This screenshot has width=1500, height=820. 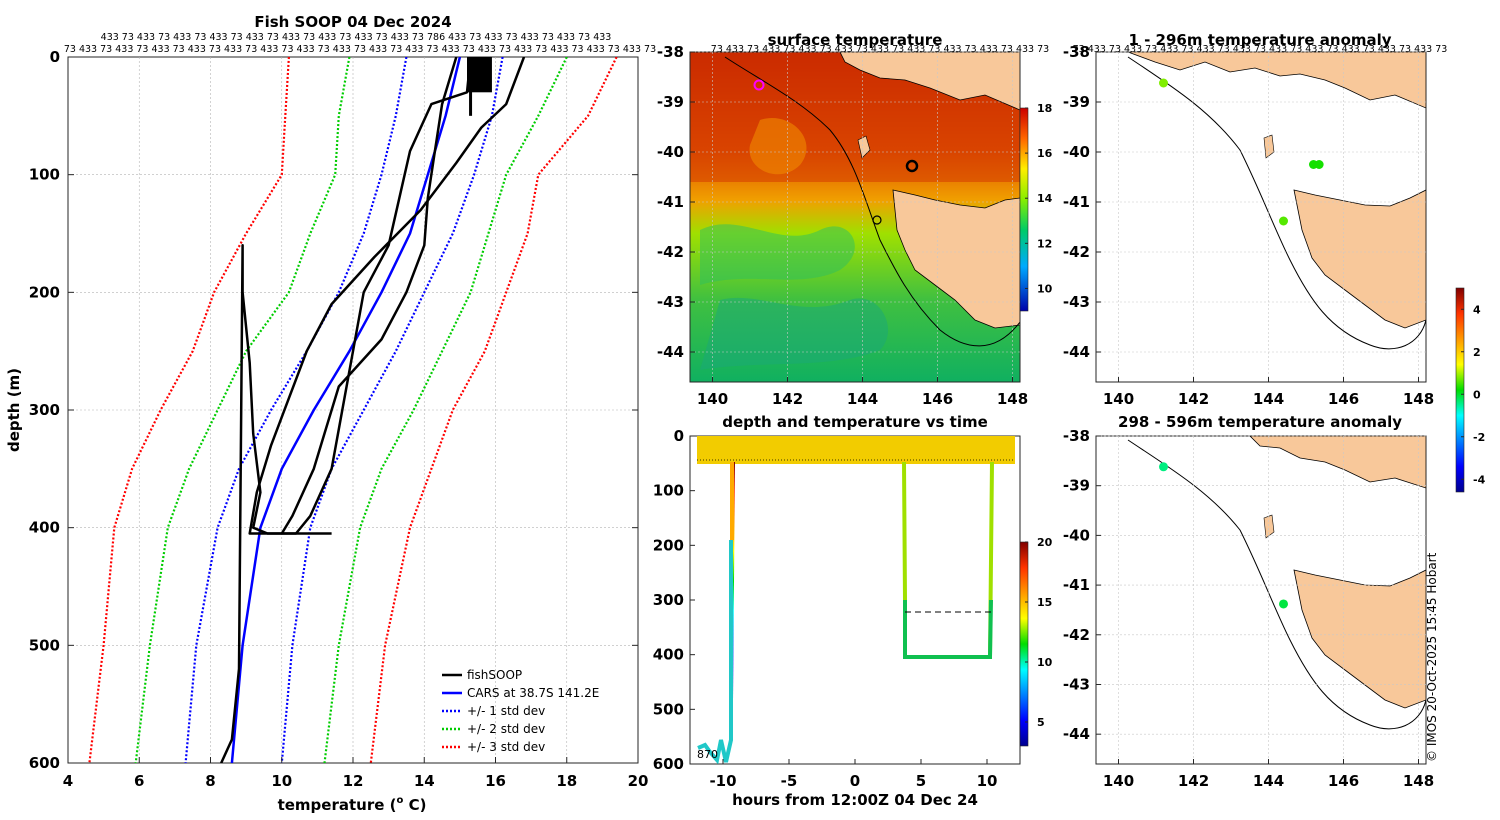 What do you see at coordinates (1045, 198) in the screenshot?
I see `sst-colorbar-tick-label: 14` at bounding box center [1045, 198].